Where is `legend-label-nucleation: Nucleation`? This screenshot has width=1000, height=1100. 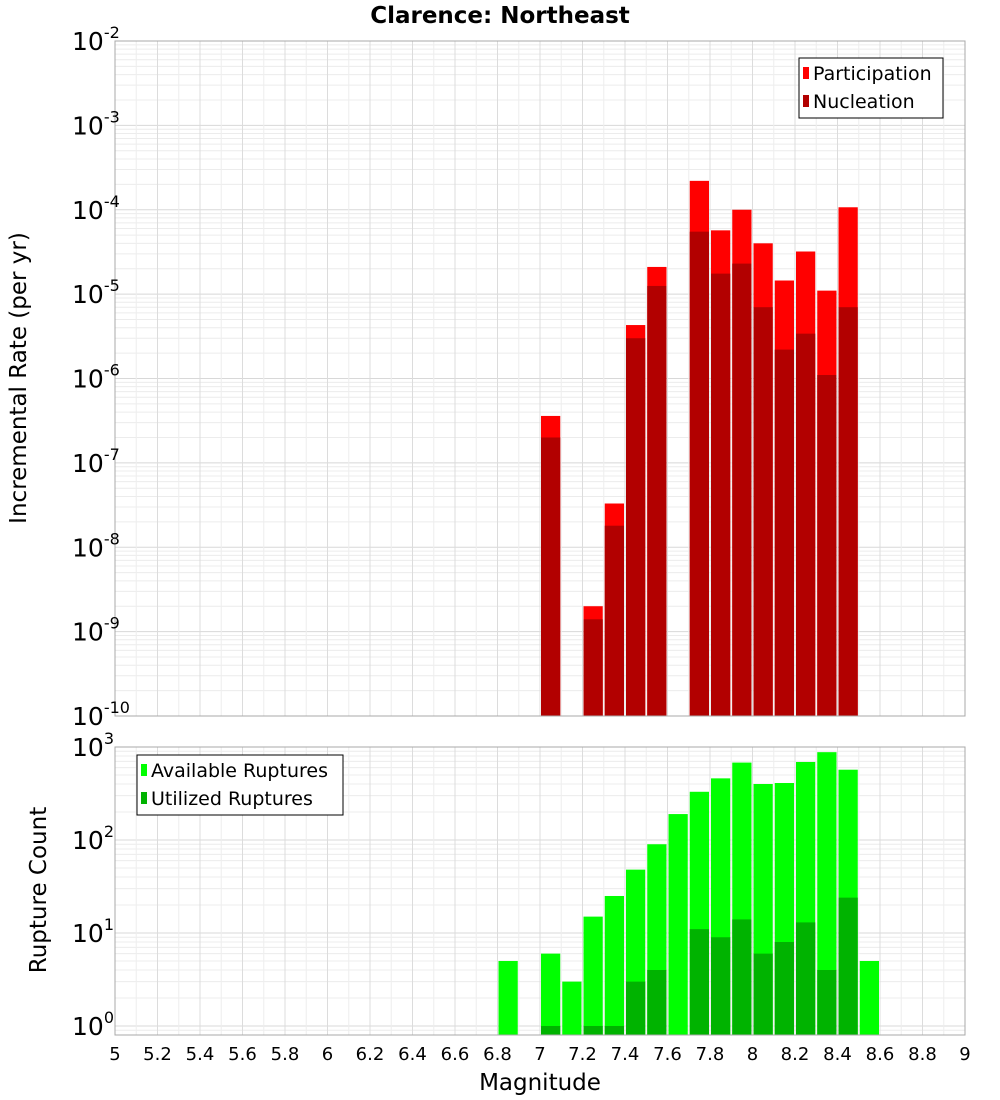 legend-label-nucleation: Nucleation is located at coordinates (864, 102).